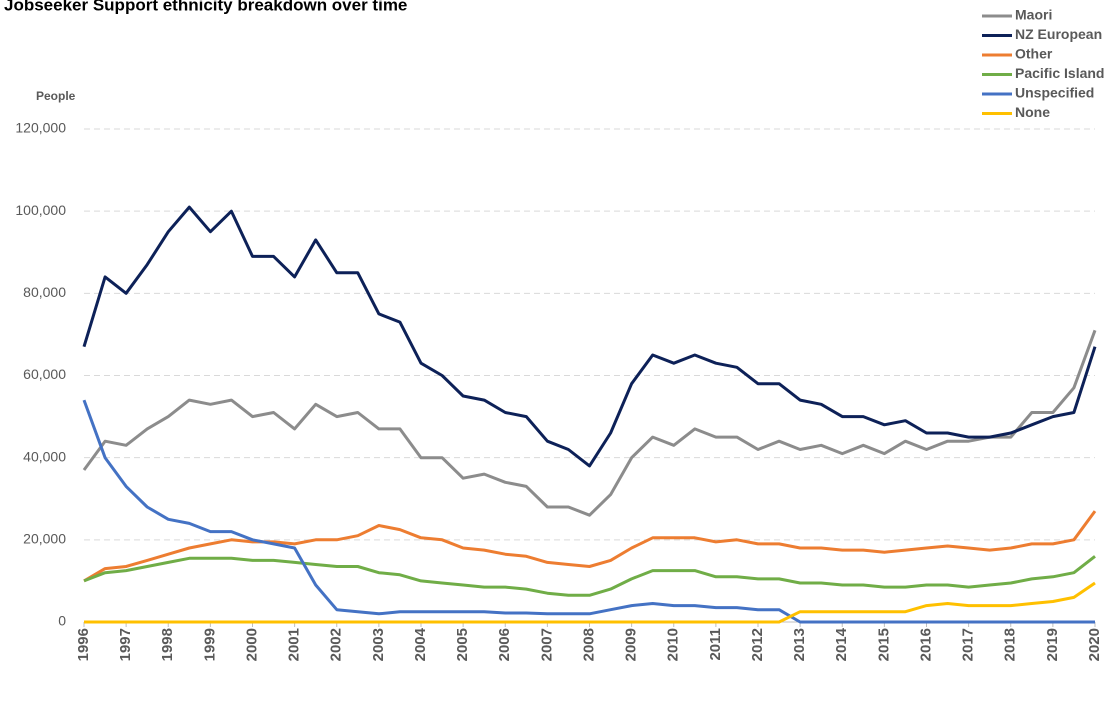  I want to click on y-tick-label: 80,000, so click(44, 292).